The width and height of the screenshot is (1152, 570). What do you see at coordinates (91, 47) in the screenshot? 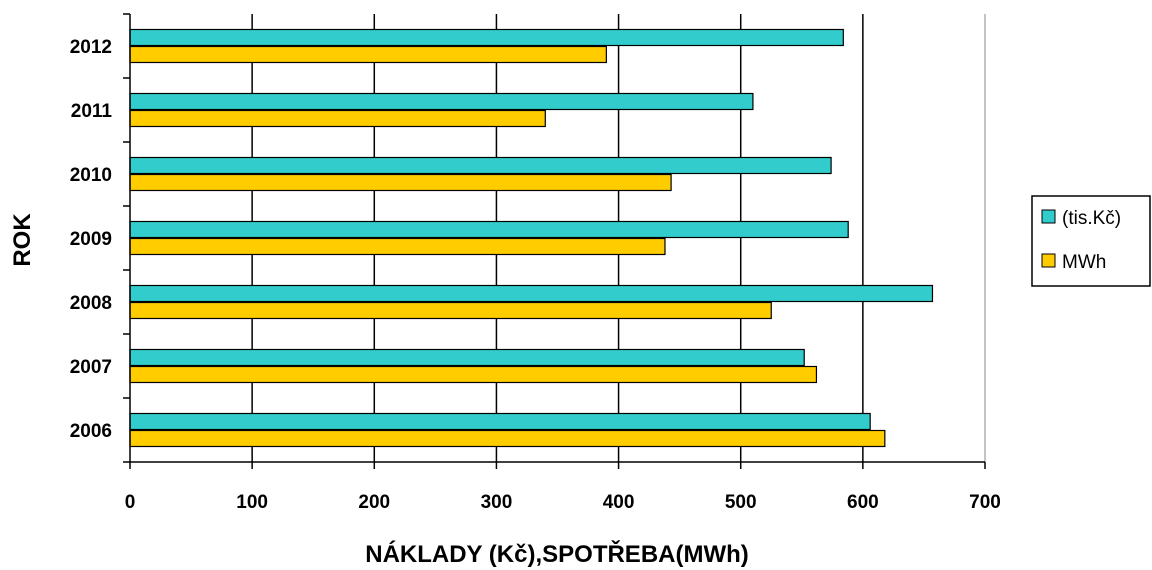
I see `y-tick-label-2012: 2012` at bounding box center [91, 47].